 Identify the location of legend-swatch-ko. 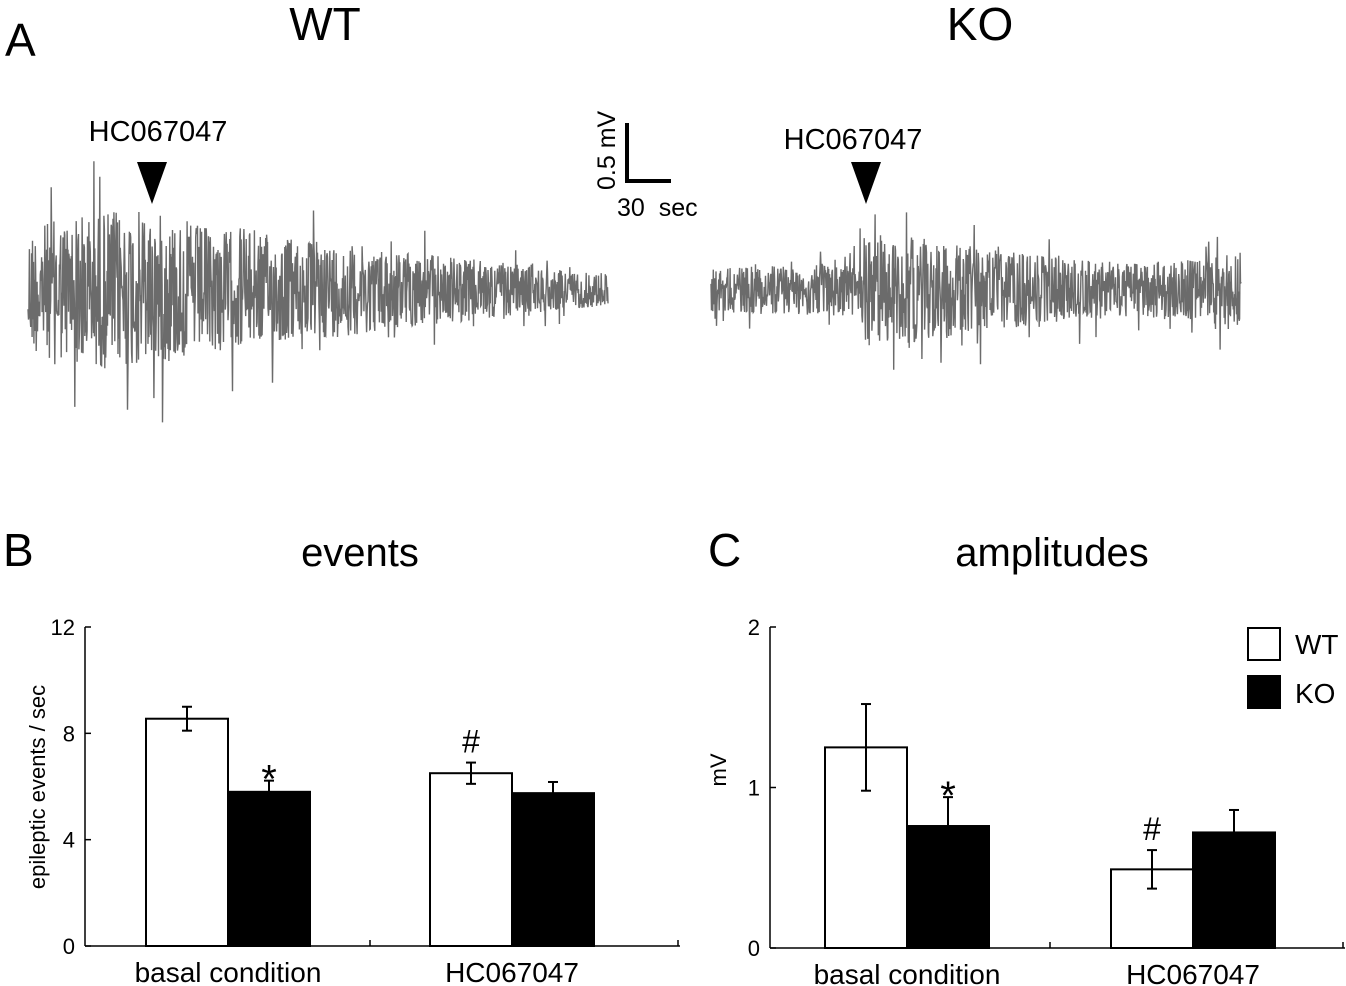
(1264, 692).